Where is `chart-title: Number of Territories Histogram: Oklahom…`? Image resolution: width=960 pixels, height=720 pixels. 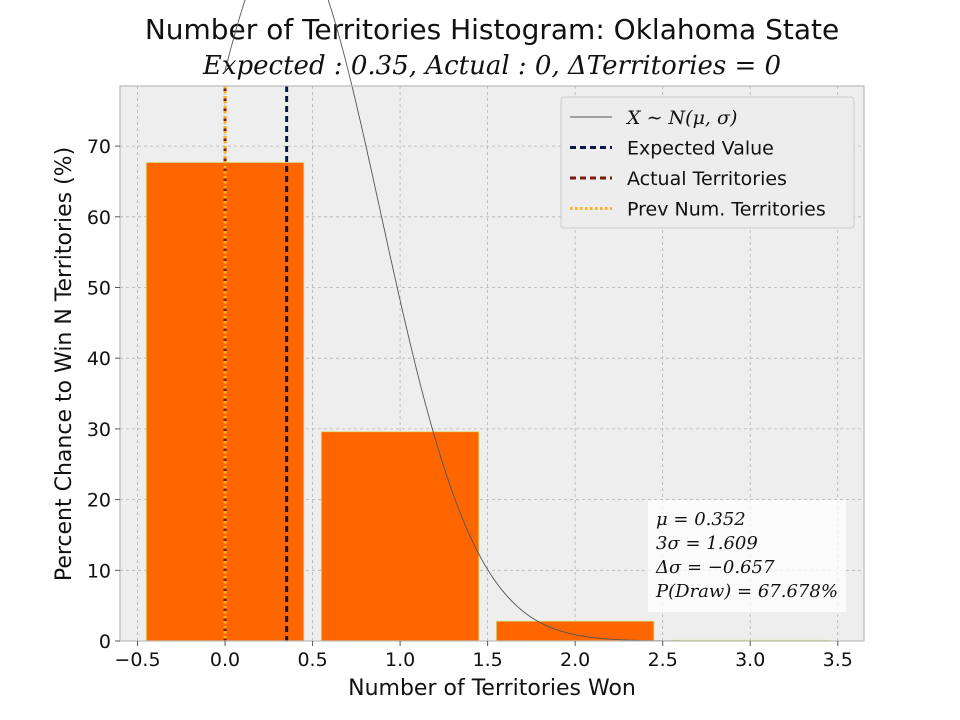 chart-title: Number of Territories Histogram: Oklahom… is located at coordinates (492, 29).